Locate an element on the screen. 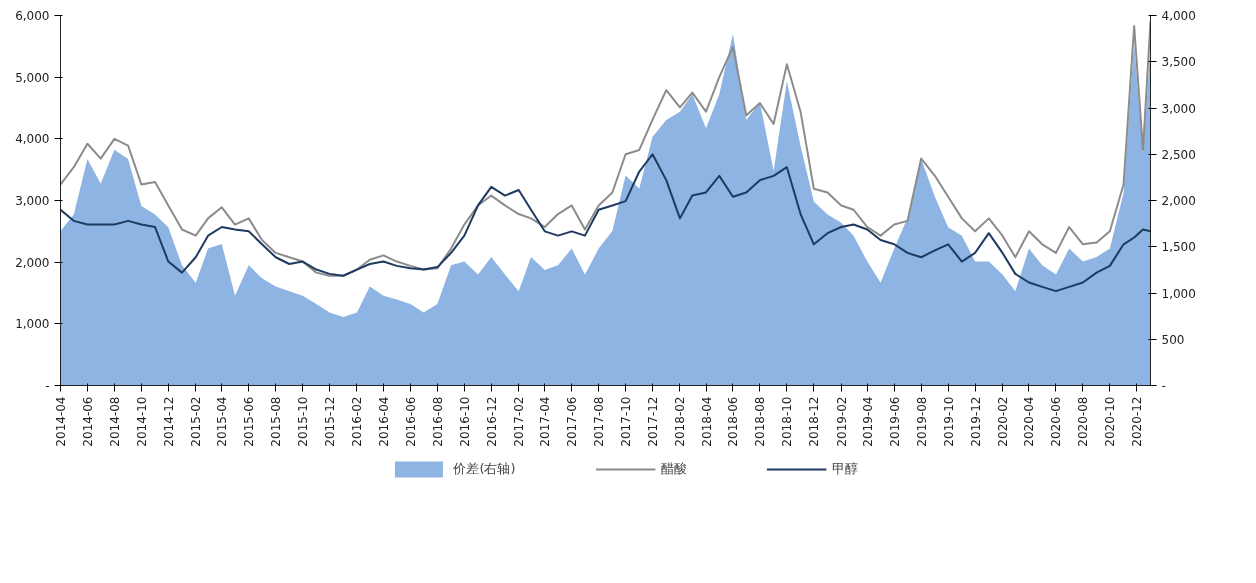 The image size is (1256, 583). x-tick-label: 2014-10 is located at coordinates (141, 421).